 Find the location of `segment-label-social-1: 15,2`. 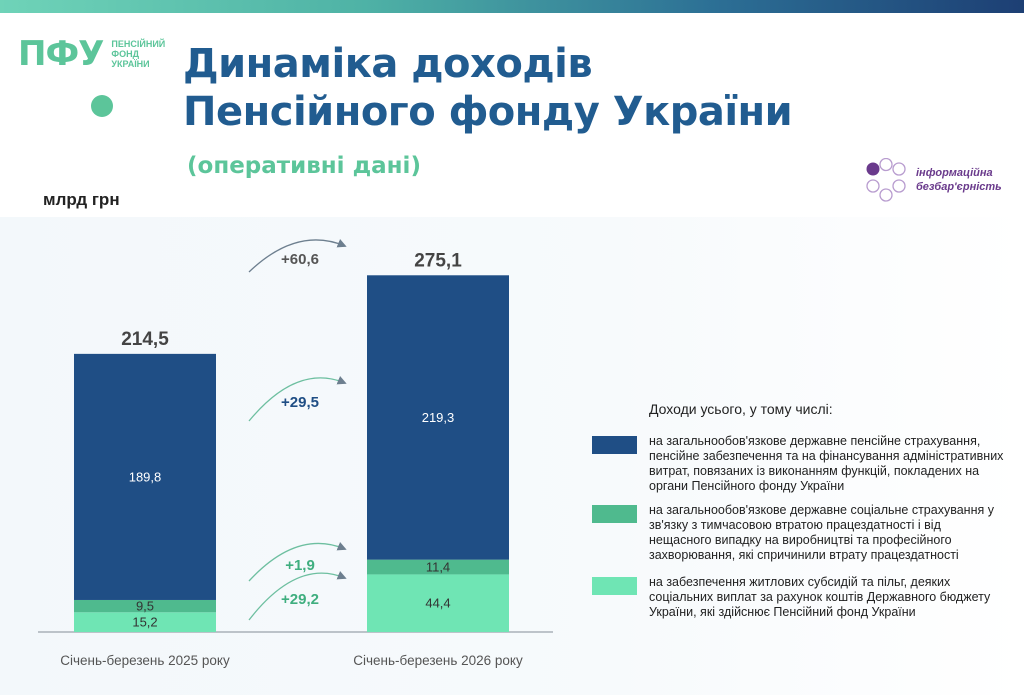

segment-label-social-1: 15,2 is located at coordinates (144, 622).